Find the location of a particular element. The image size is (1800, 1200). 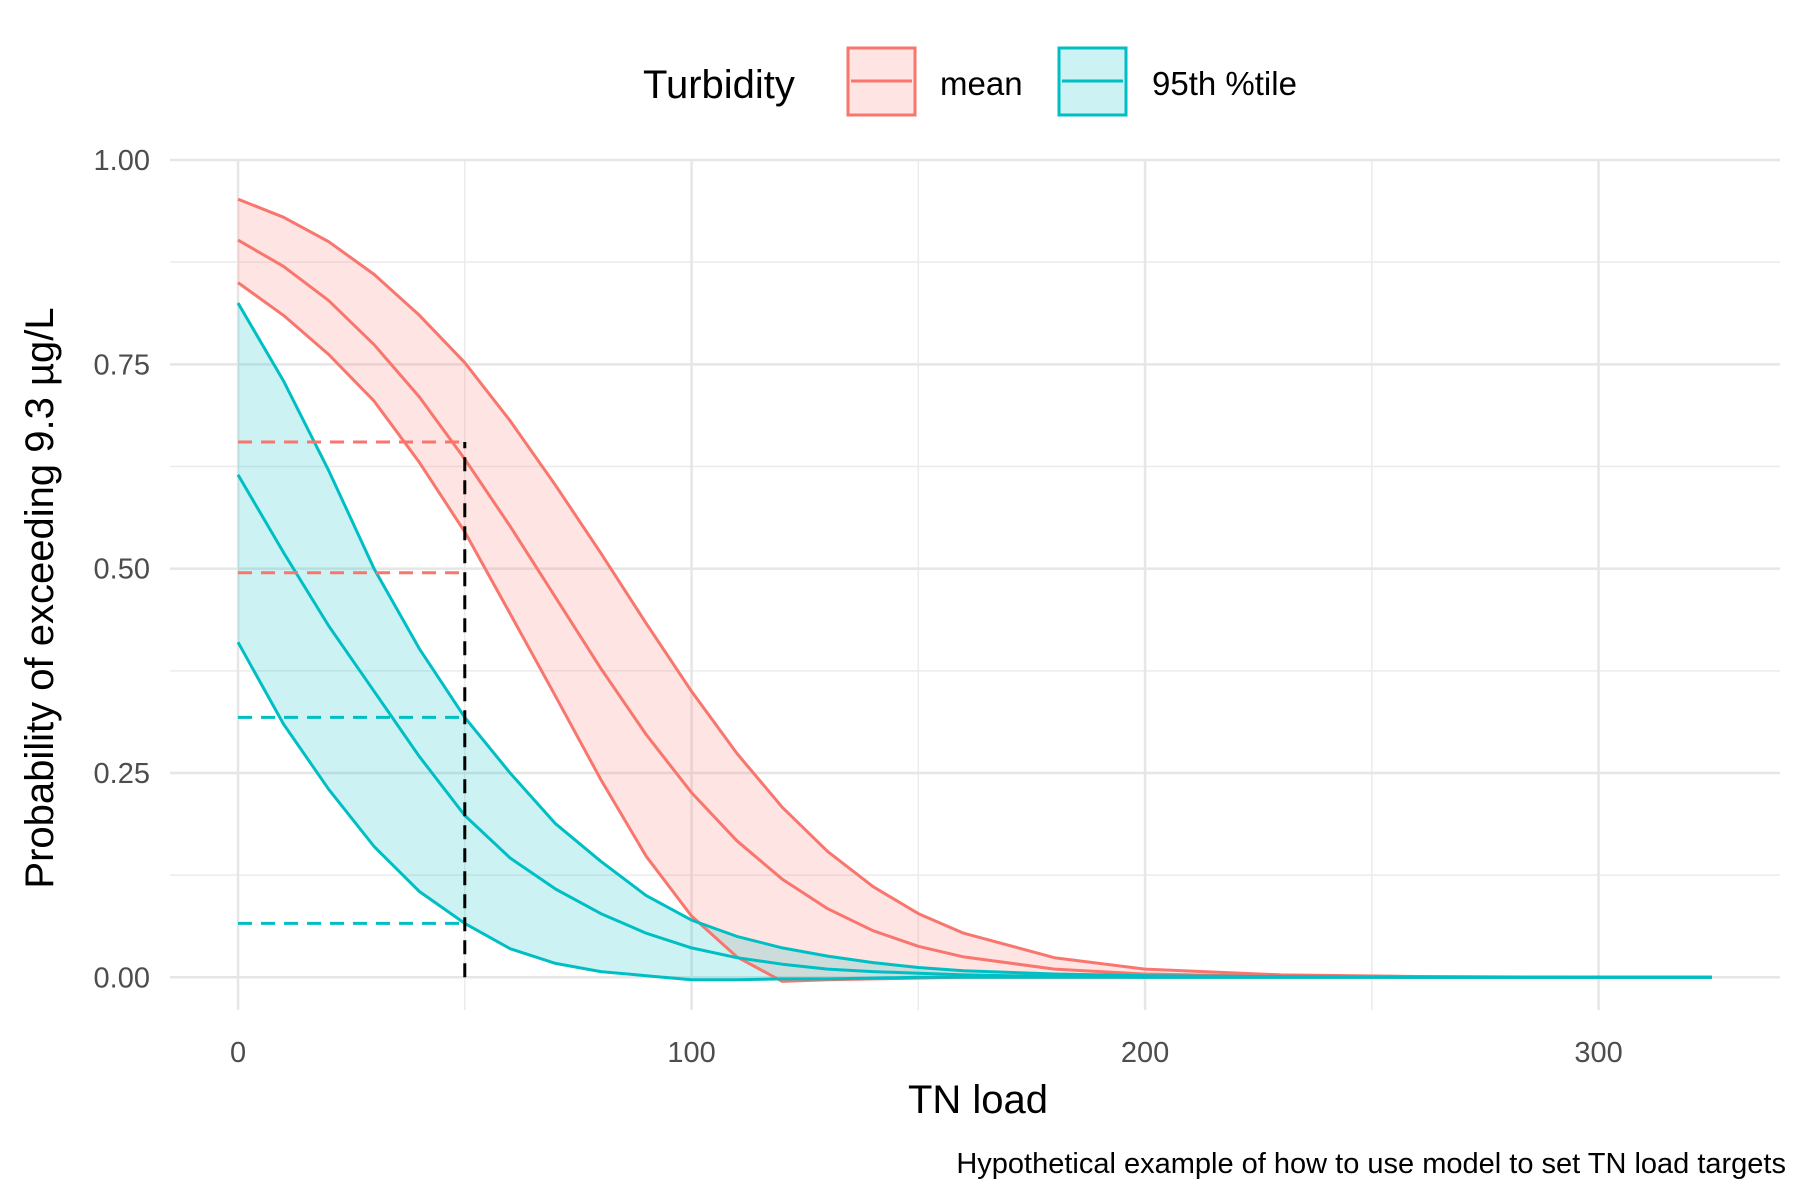

y-tick-label: 0.50 is located at coordinates (122, 570).